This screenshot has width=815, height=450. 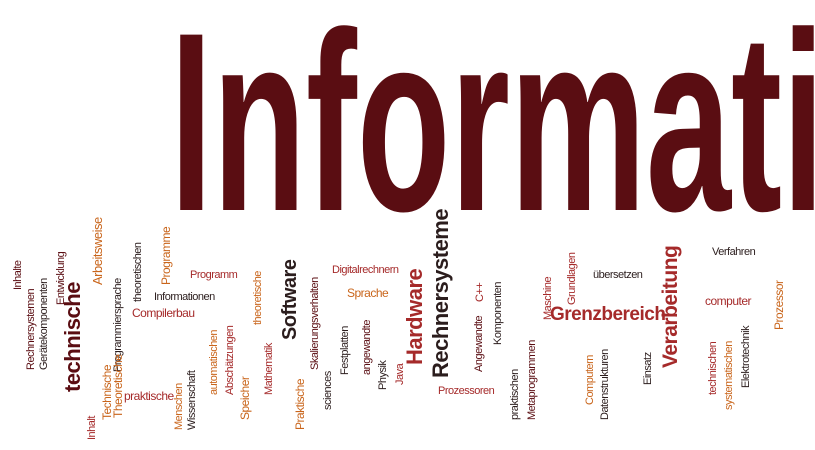 What do you see at coordinates (746, 356) in the screenshot?
I see `word-elektrotechnik: Elektrotechnik` at bounding box center [746, 356].